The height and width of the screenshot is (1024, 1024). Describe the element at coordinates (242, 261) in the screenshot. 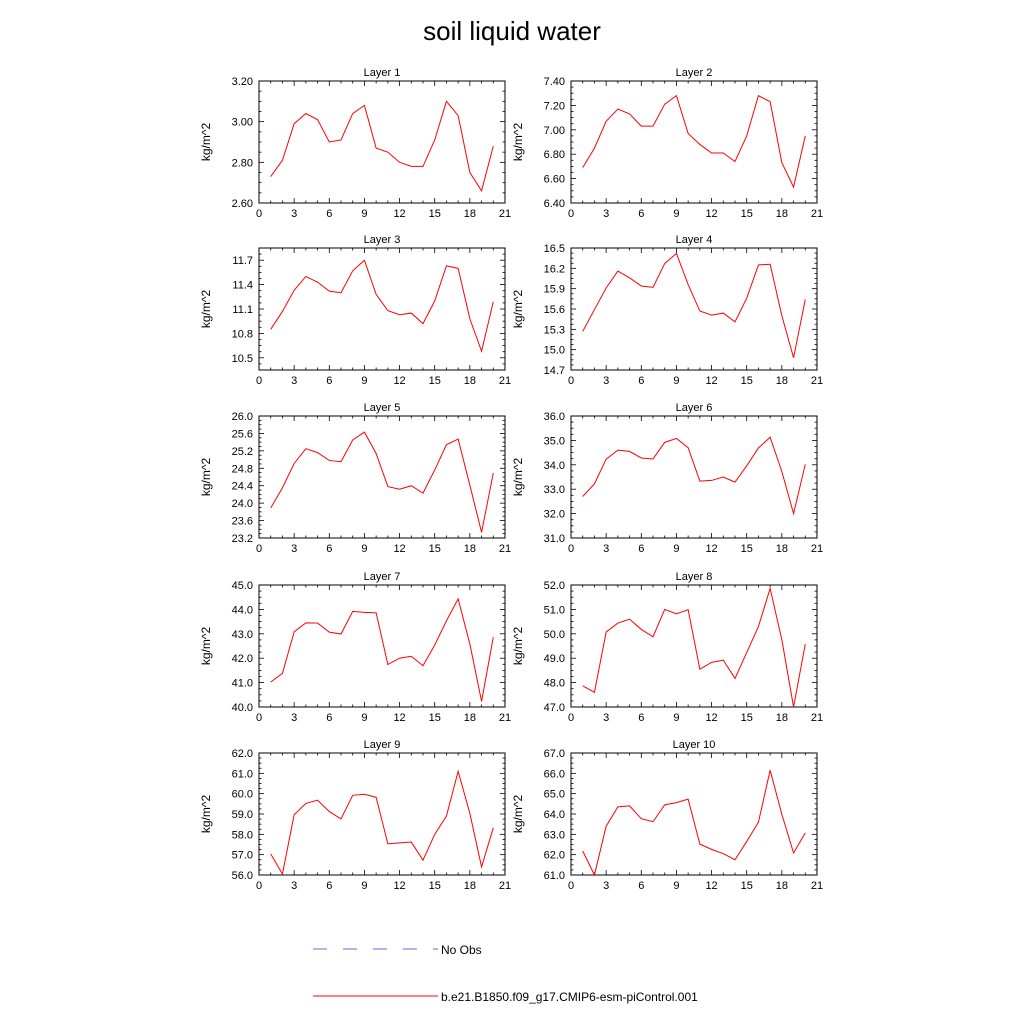

I see `y-tick-label: 11.7` at that location.